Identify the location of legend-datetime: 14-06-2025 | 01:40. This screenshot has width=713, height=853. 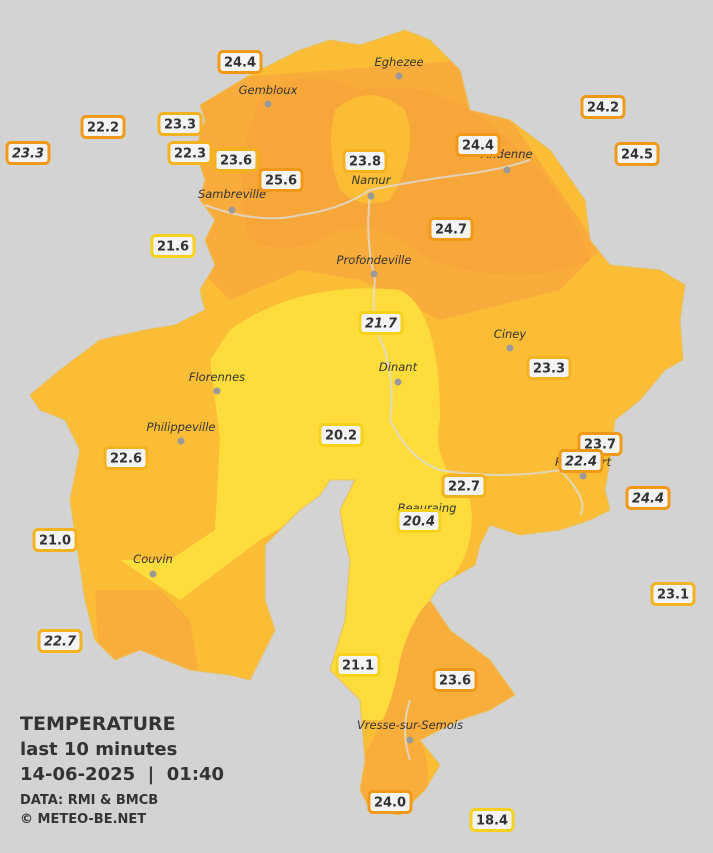
(122, 774).